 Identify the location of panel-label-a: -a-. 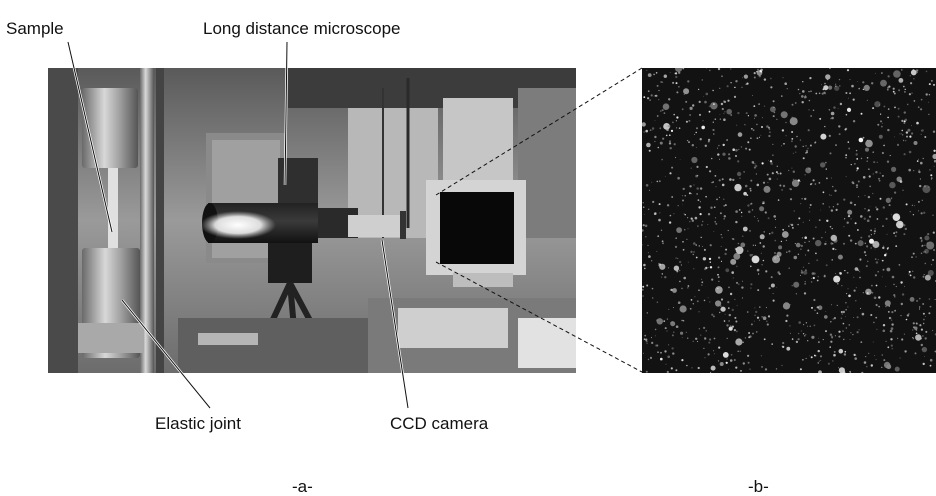
(302, 486).